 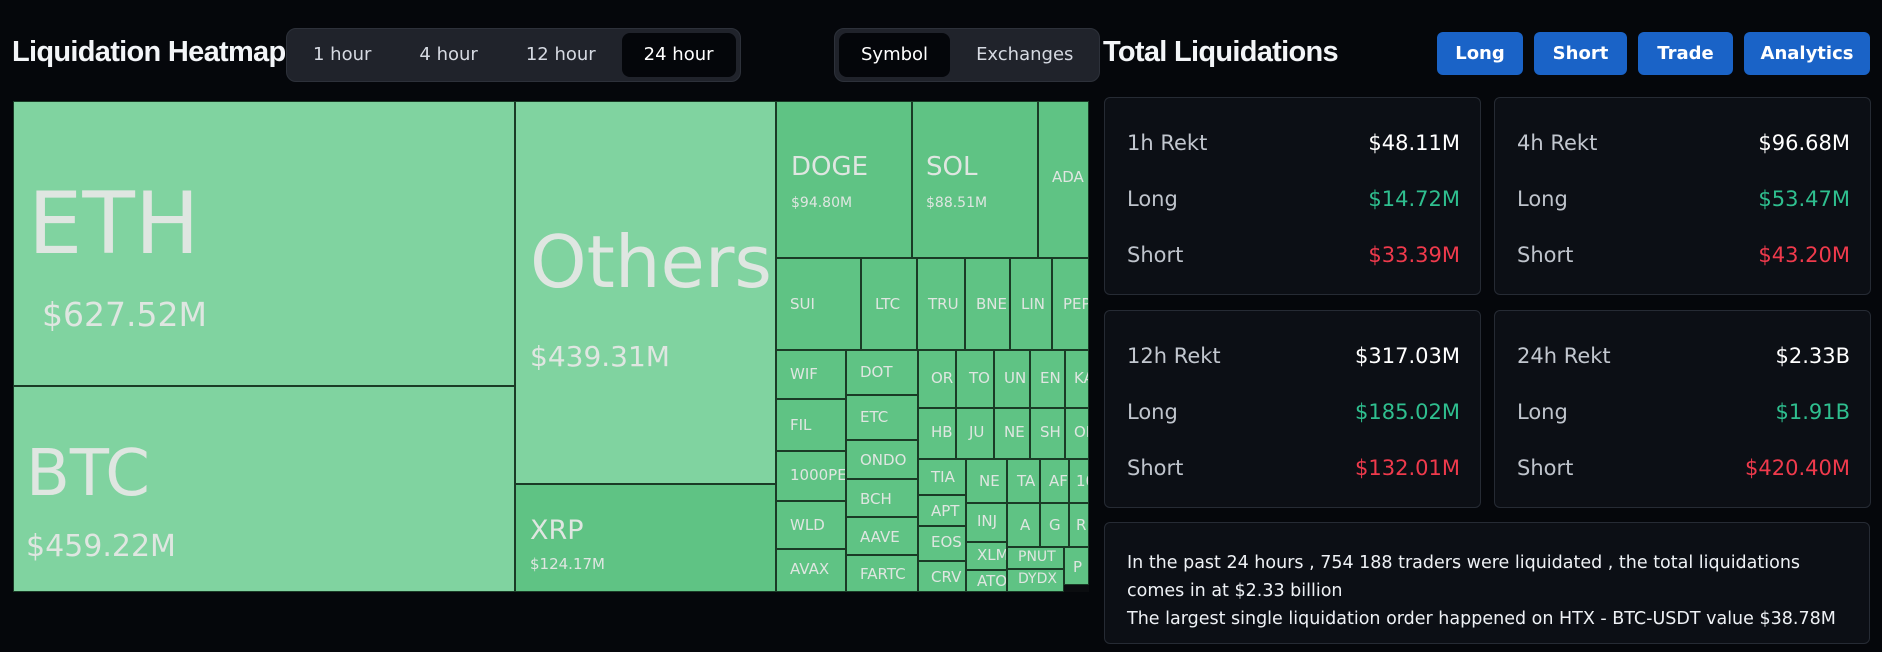 I want to click on tile-avax: AVAX, so click(x=811, y=570).